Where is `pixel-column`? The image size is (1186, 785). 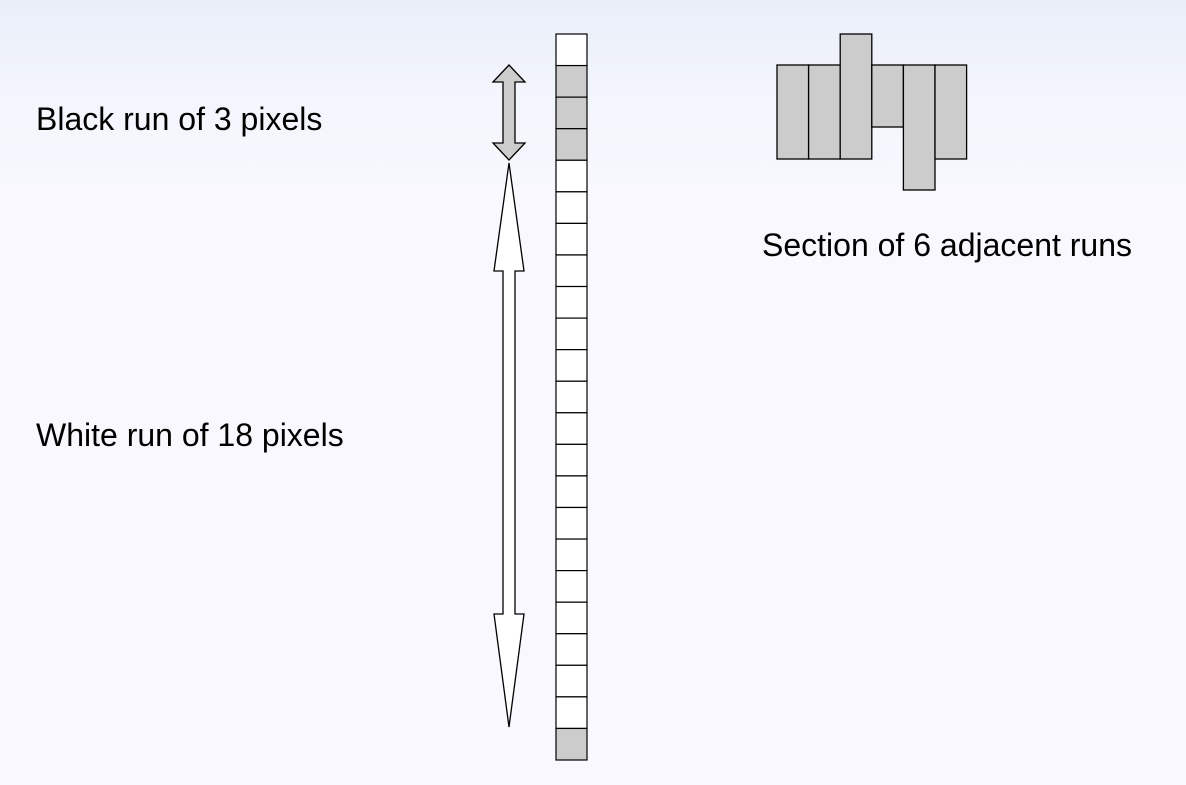
pixel-column is located at coordinates (571, 397).